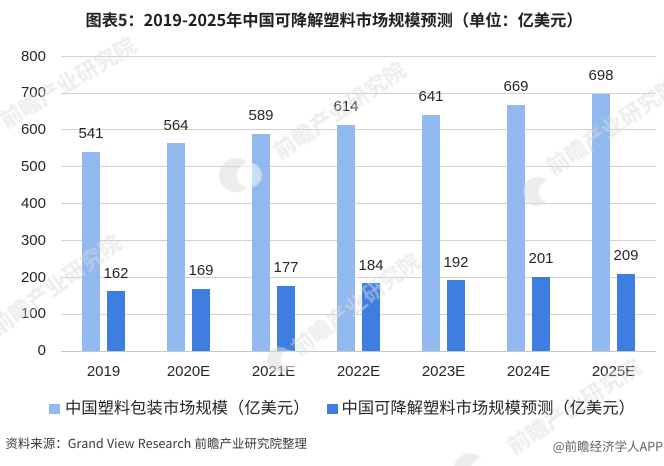 The image size is (664, 466). What do you see at coordinates (541, 259) in the screenshot?
I see `bar-value-label: 201` at bounding box center [541, 259].